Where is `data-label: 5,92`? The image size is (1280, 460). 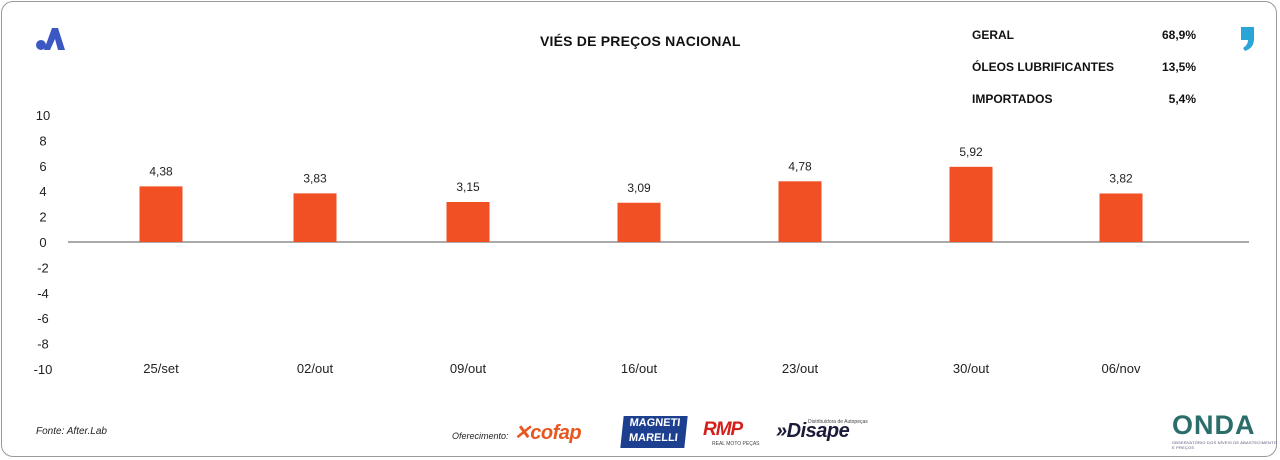 data-label: 5,92 is located at coordinates (971, 152).